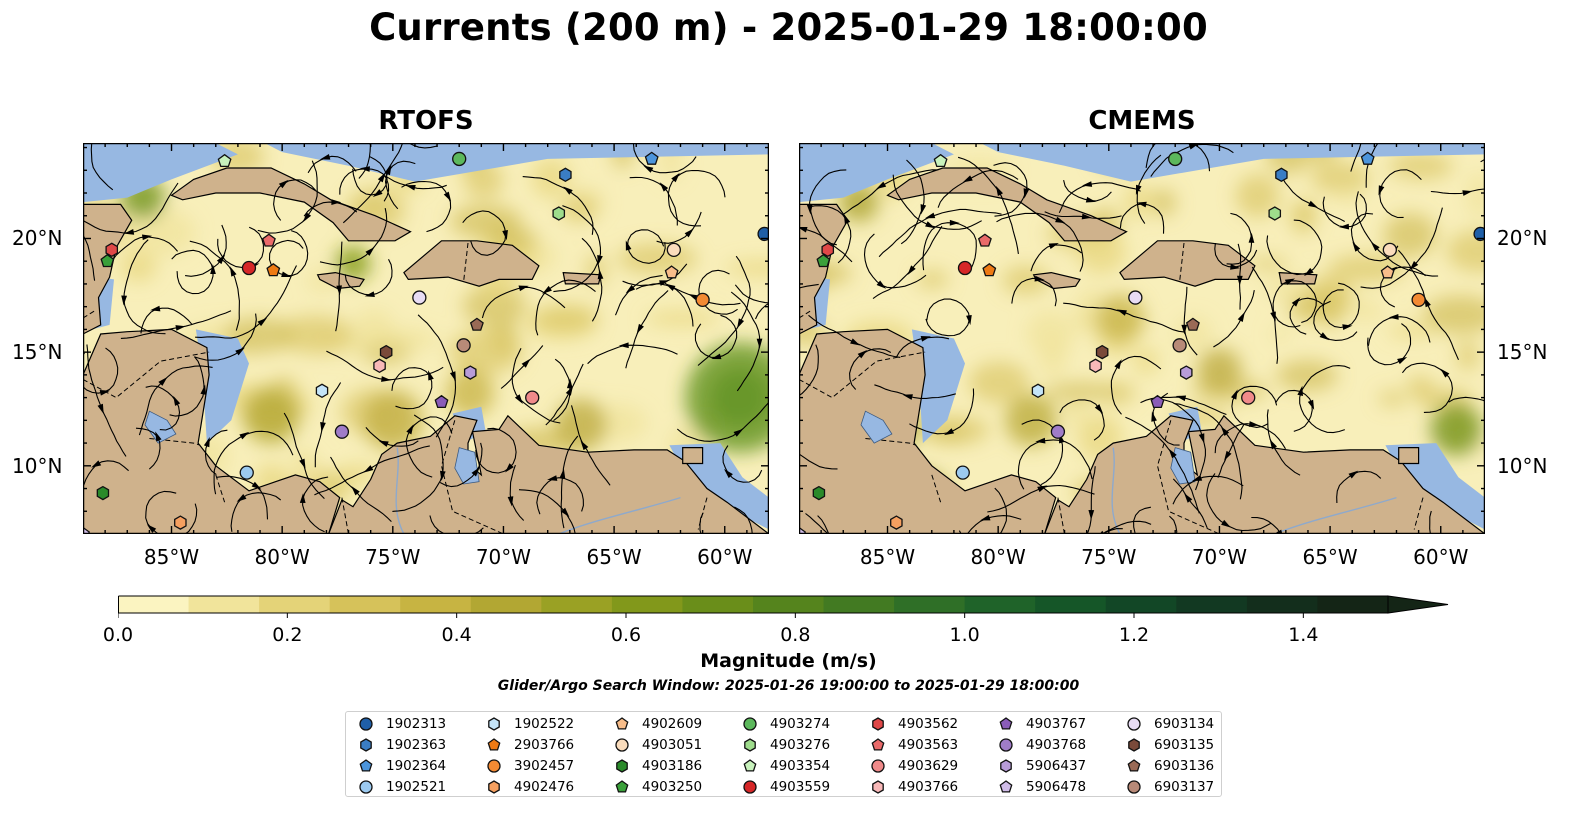  What do you see at coordinates (340, 280) in the screenshot?
I see `land-jamaica` at bounding box center [340, 280].